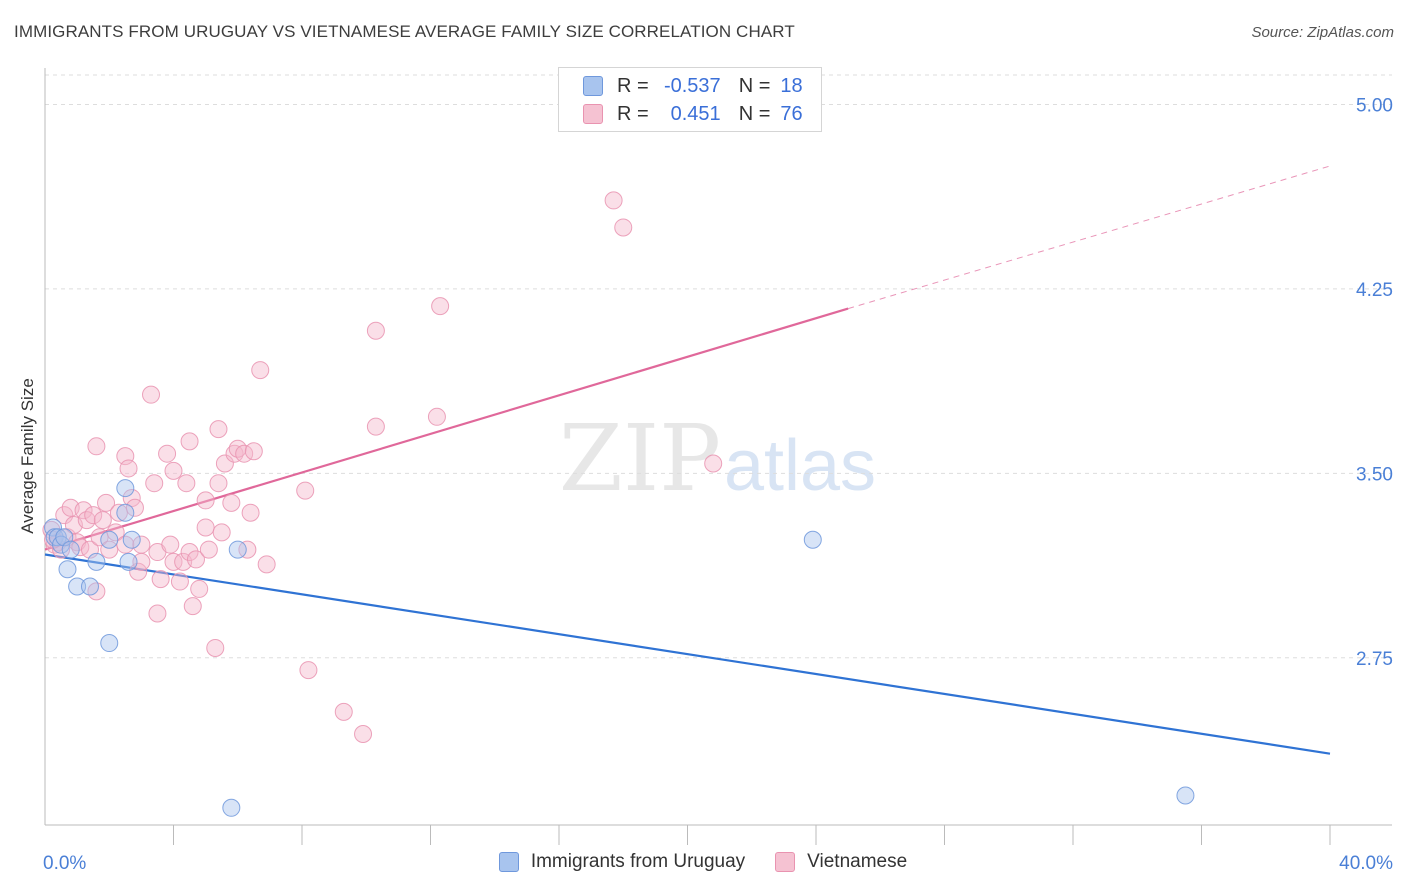 The image size is (1406, 892). Describe the element at coordinates (1374, 474) in the screenshot. I see `y-tick-label: 3.50` at that location.